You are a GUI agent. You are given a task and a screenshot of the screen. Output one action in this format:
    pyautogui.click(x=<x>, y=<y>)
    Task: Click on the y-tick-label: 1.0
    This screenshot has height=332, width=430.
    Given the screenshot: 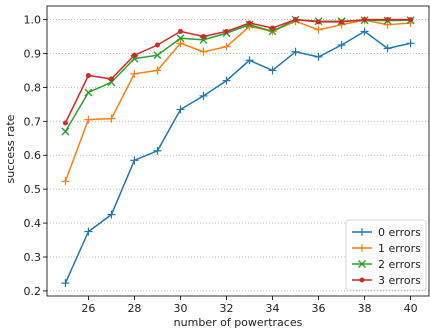 What is the action you would take?
    pyautogui.click(x=33, y=20)
    